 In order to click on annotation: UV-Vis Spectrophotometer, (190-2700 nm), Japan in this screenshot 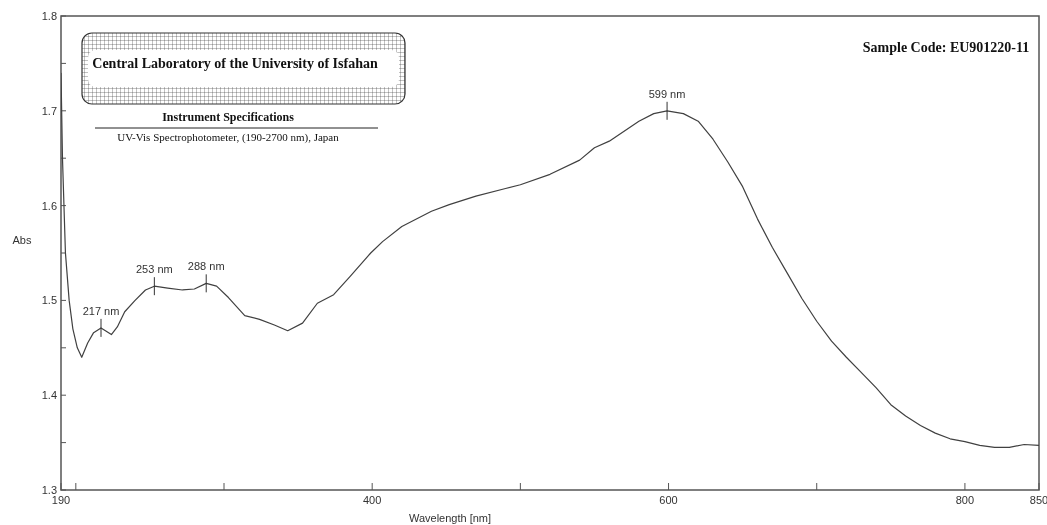, I will do `click(228, 137)`.